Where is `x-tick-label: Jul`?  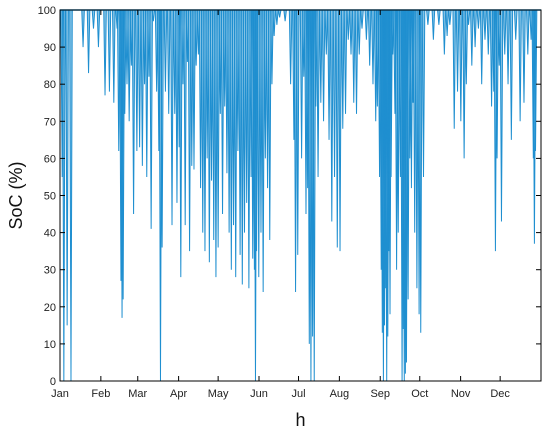 x-tick-label: Jul is located at coordinates (298, 394).